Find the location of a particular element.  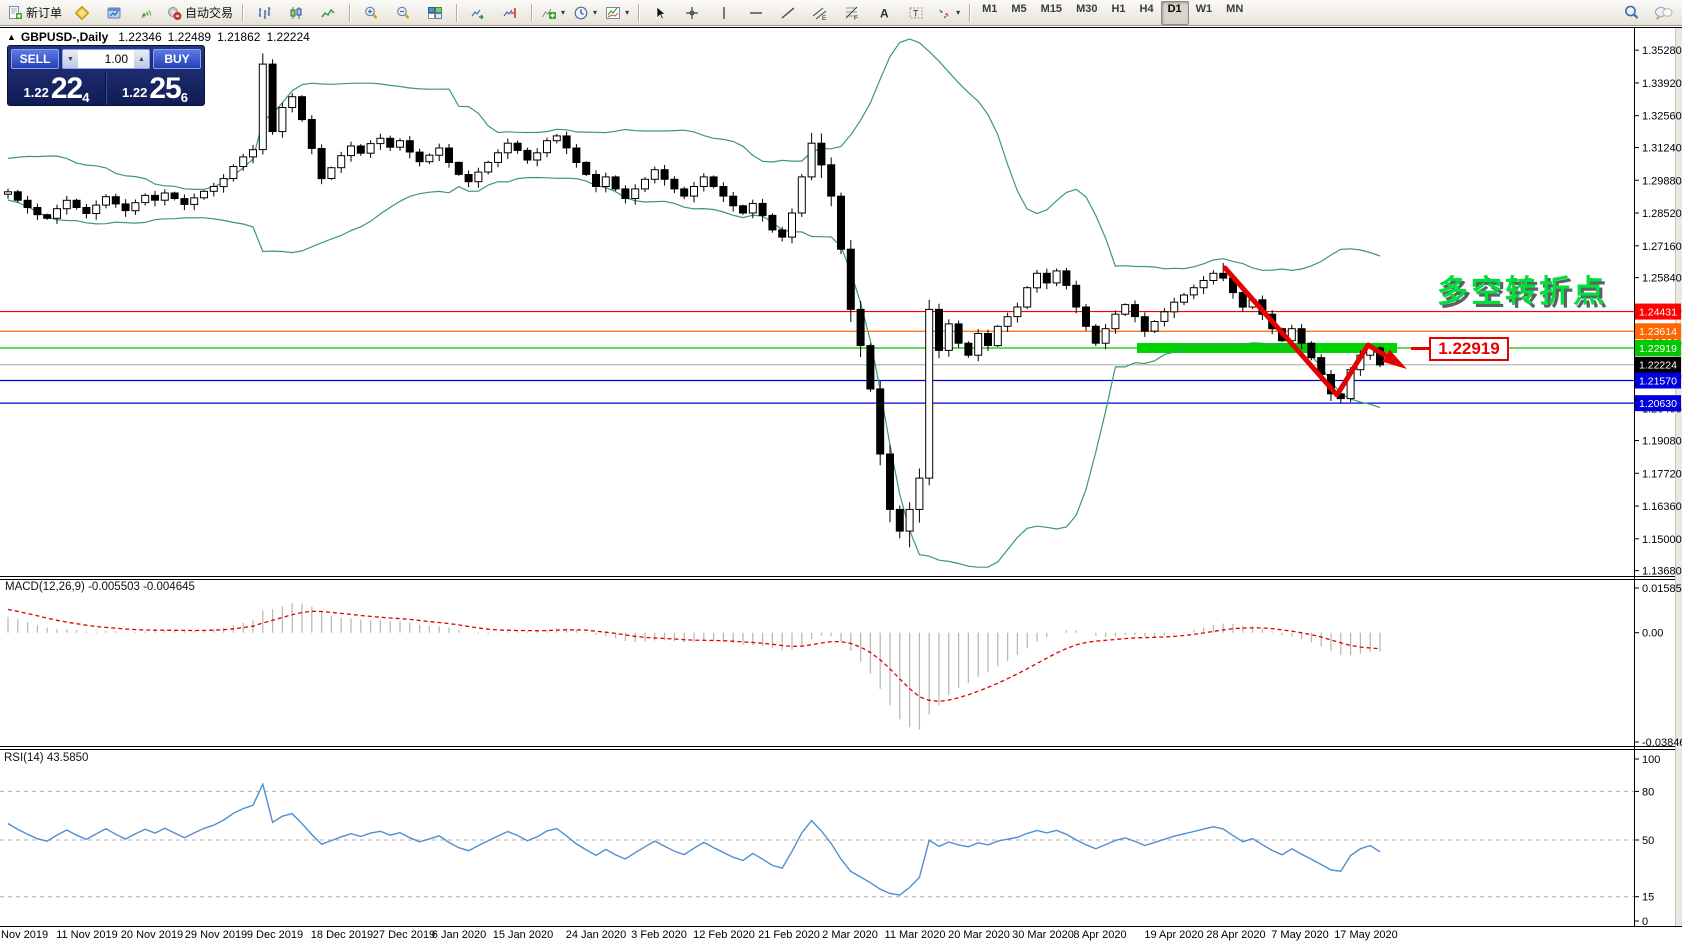

svg-text: 15 is located at coordinates (1648, 898).